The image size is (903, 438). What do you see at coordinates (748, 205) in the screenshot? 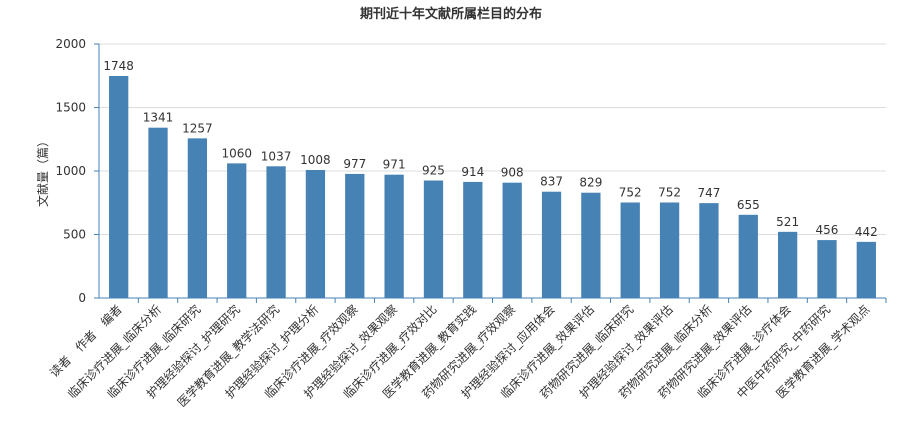
I see `bar-value-label: 655` at bounding box center [748, 205].